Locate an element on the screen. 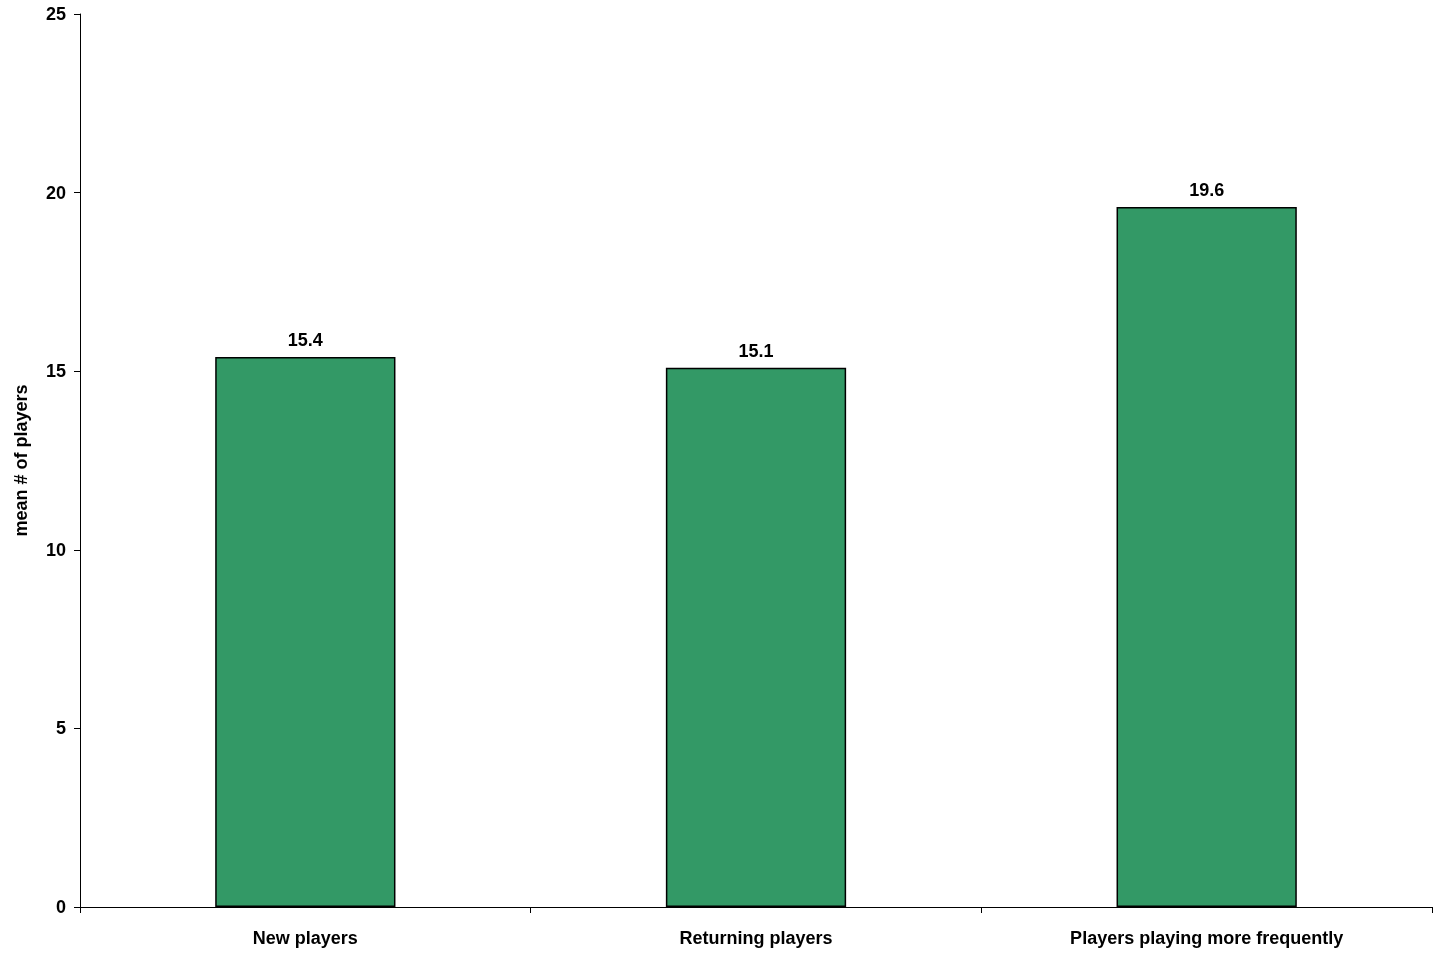 Image resolution: width=1434 pixels, height=956 pixels. y-tick-label: 15 is located at coordinates (55, 371).